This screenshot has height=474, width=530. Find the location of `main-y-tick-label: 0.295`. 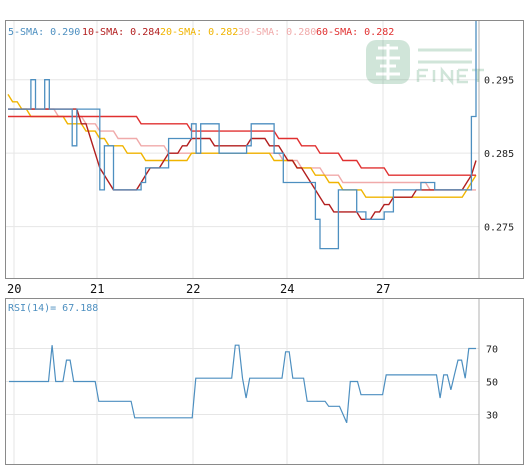

main-y-tick-label: 0.295 is located at coordinates (499, 81).